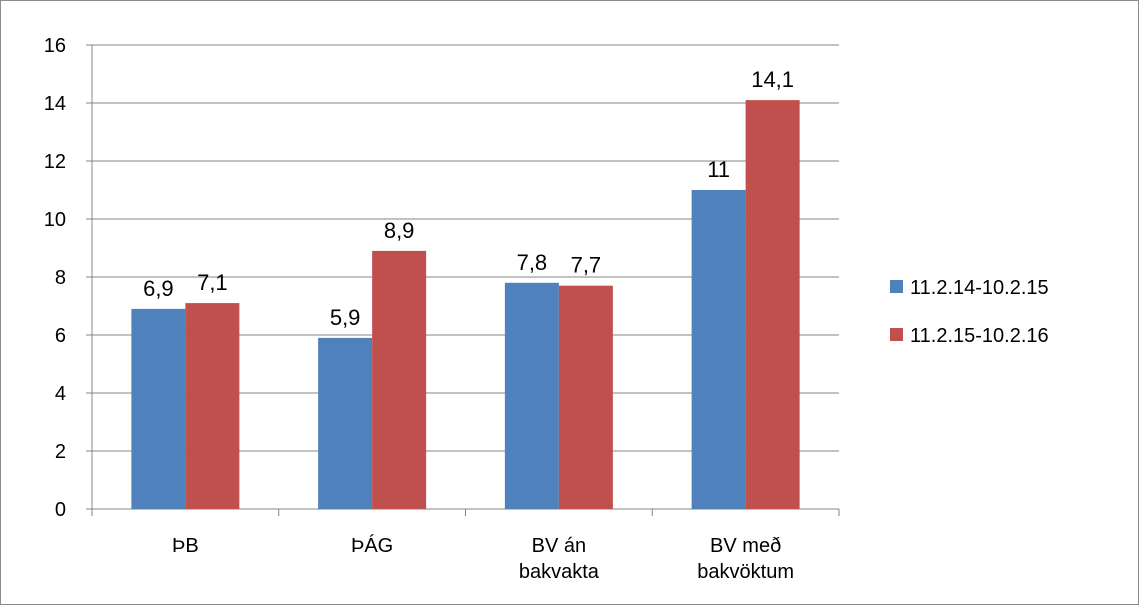  What do you see at coordinates (345, 317) in the screenshot?
I see `data-label: 5,9` at bounding box center [345, 317].